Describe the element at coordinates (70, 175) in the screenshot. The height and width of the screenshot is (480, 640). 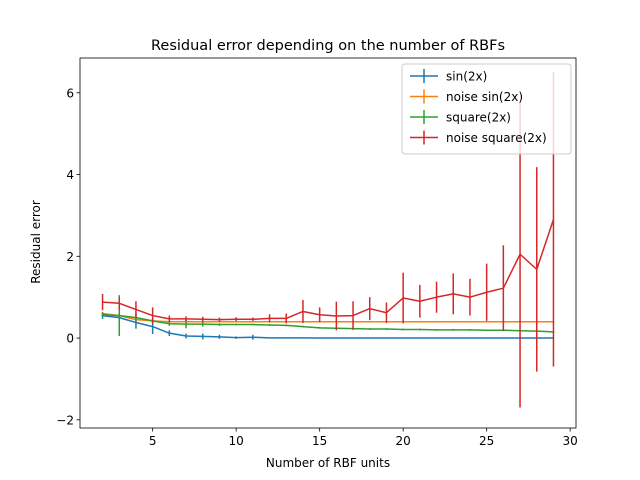
I see `y-tick-label: 4` at that location.